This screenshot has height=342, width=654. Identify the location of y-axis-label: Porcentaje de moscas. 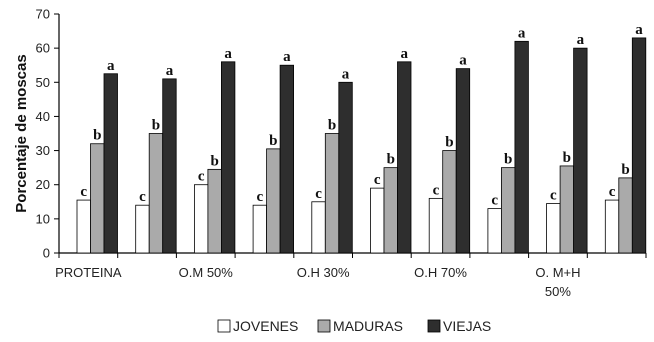
(21, 133).